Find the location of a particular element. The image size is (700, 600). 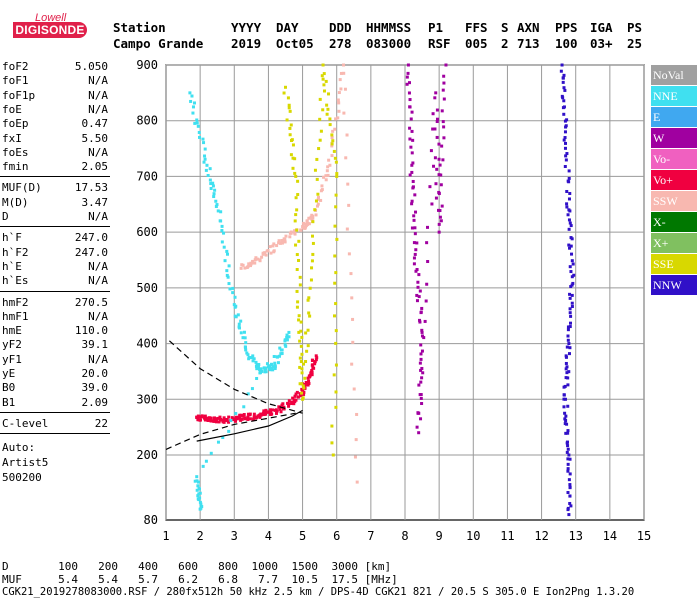

header-value-2: Oct05 is located at coordinates (295, 43).